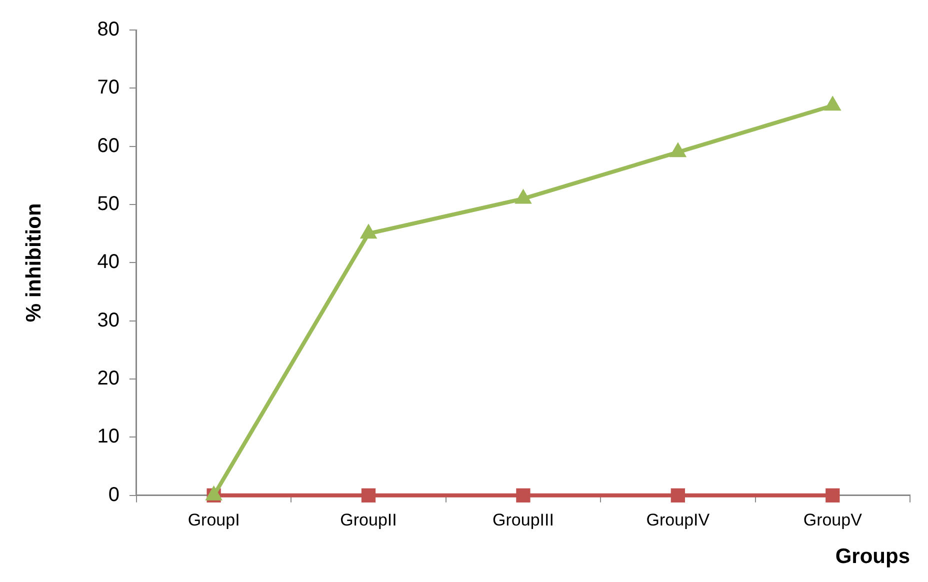  Describe the element at coordinates (523, 520) in the screenshot. I see `x-tick-label: GroupIII` at that location.